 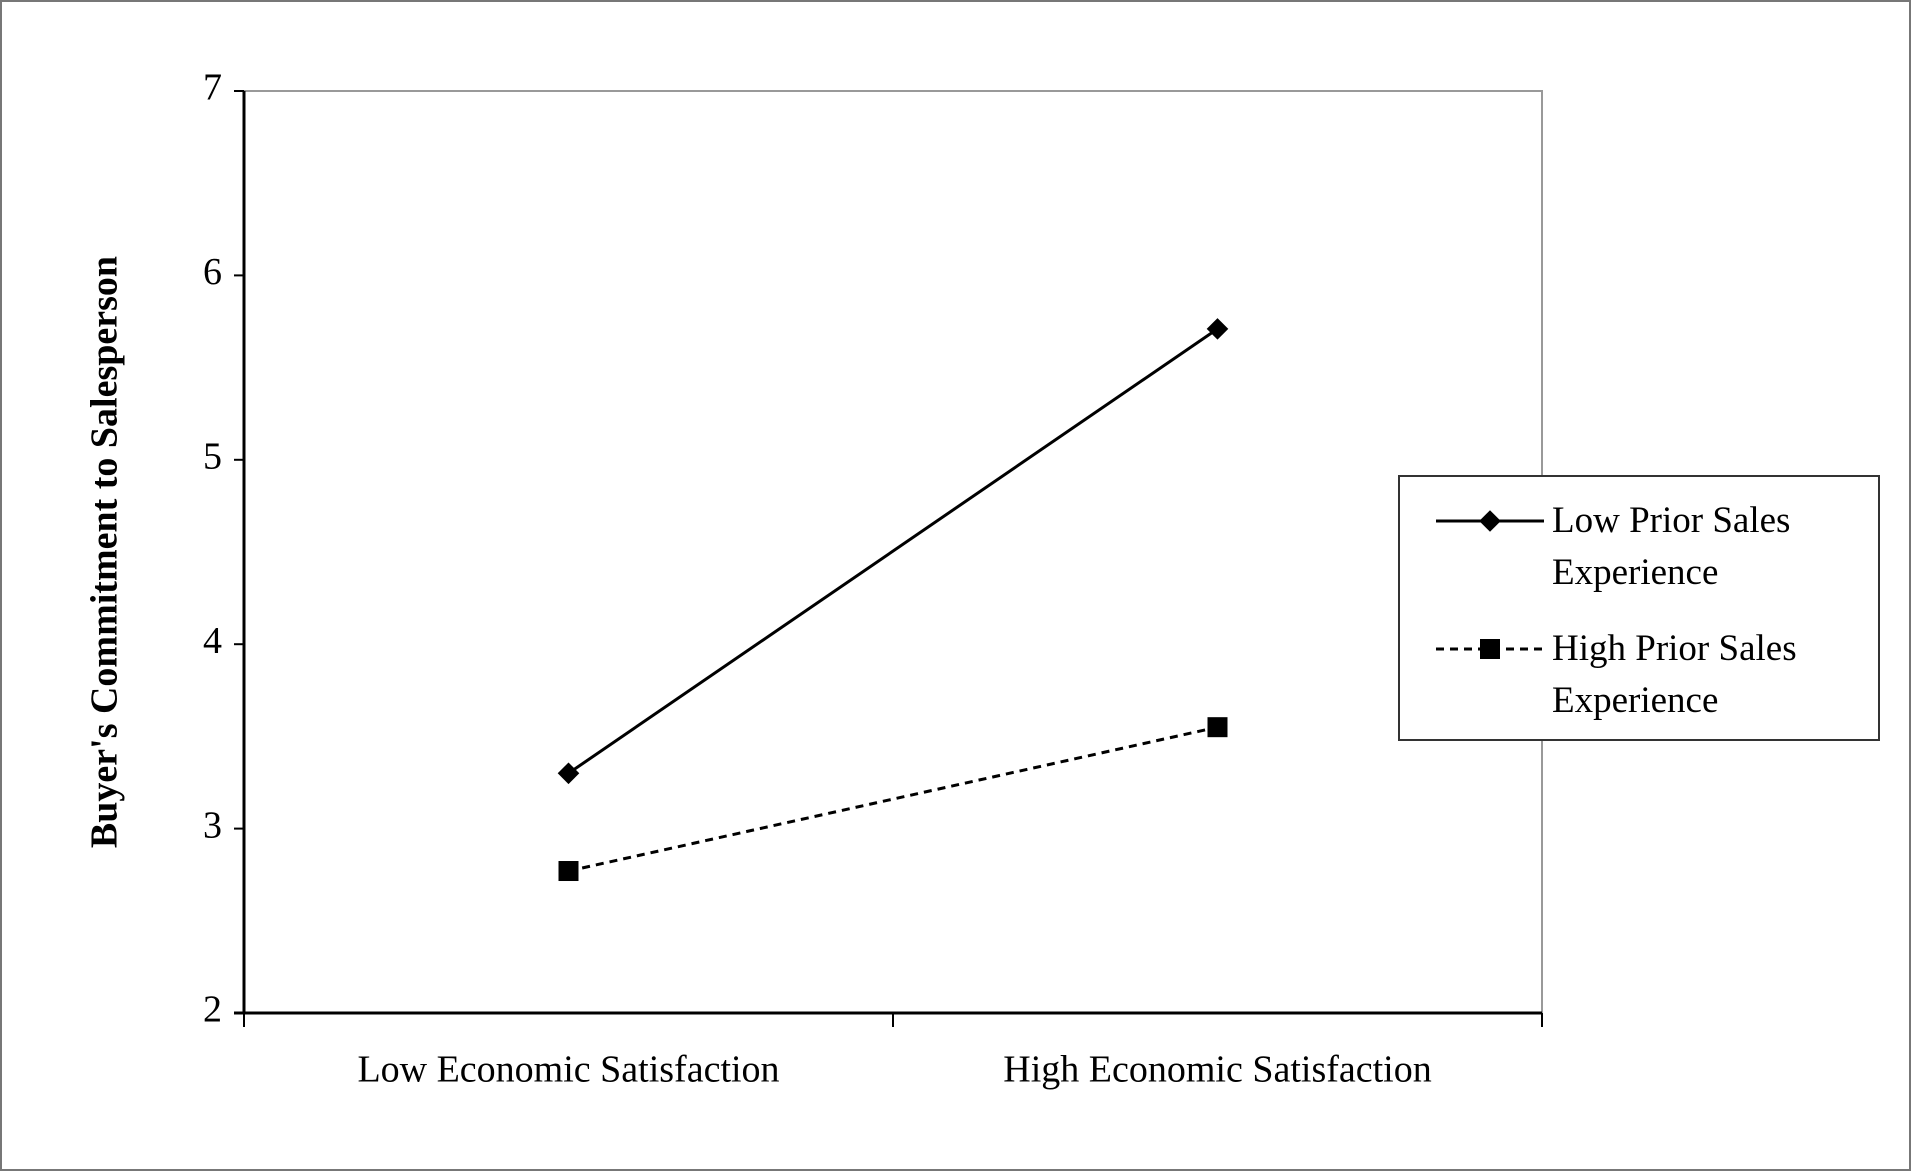 I want to click on legend-label: High Prior Sales Experience, so click(x=1674, y=674).